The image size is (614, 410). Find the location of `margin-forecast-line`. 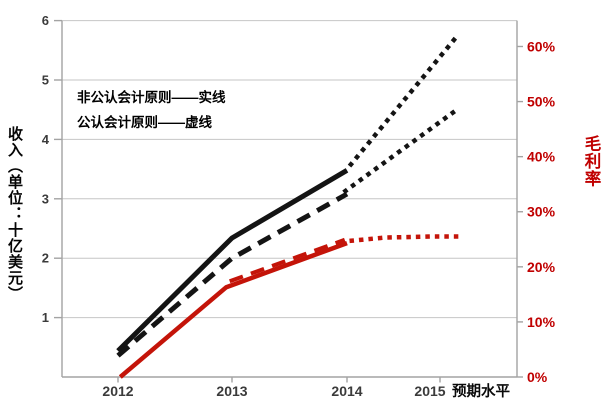

margin-forecast-line is located at coordinates (406, 239).